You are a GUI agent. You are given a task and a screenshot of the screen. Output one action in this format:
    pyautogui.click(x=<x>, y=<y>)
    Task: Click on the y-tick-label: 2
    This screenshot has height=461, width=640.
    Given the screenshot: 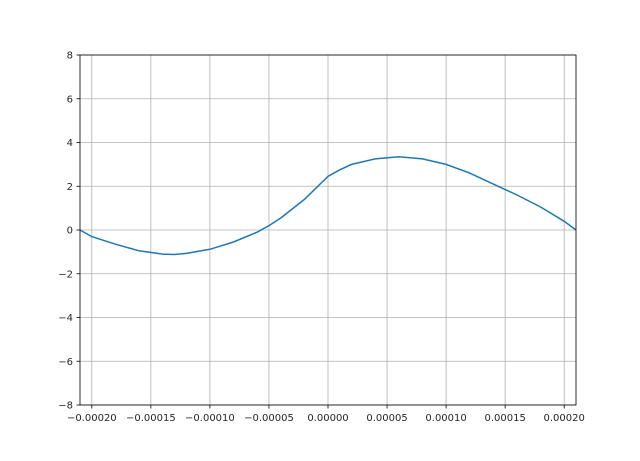 What is the action you would take?
    pyautogui.click(x=70, y=187)
    